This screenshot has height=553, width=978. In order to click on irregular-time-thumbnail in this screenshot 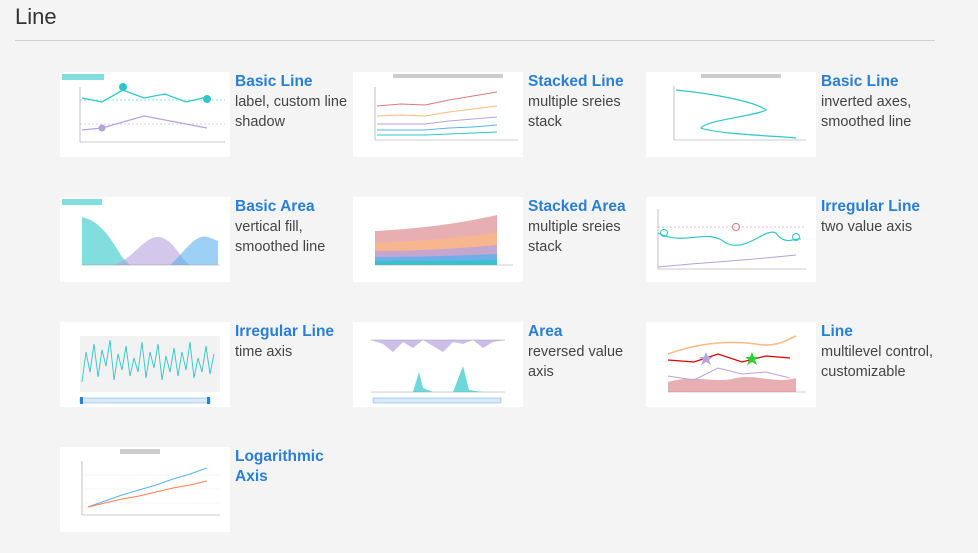, I will do `click(145, 364)`.